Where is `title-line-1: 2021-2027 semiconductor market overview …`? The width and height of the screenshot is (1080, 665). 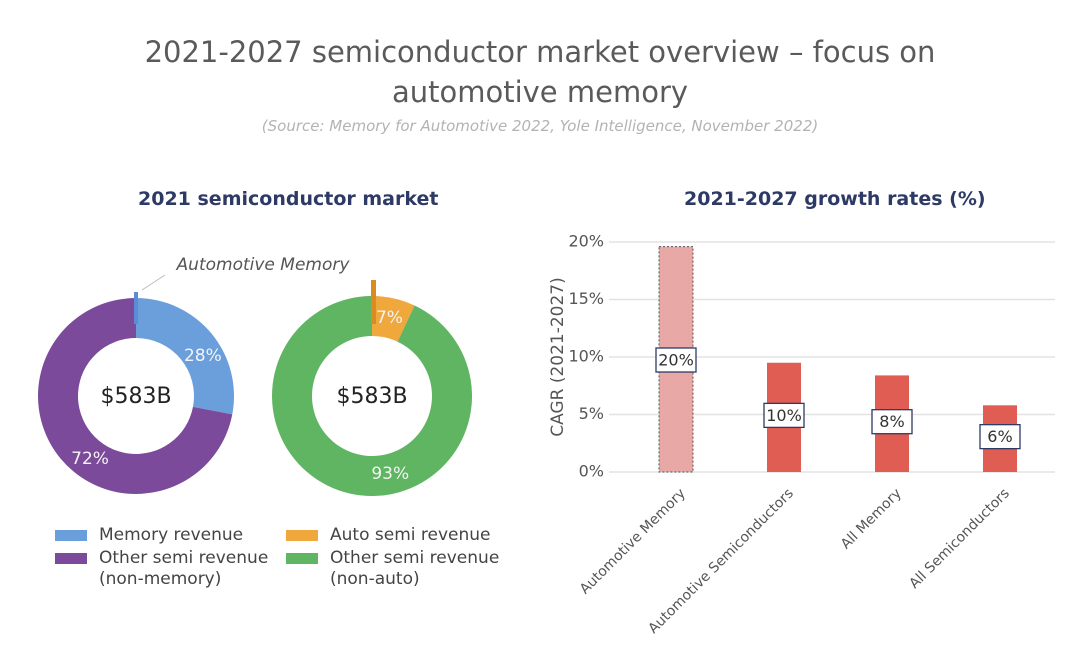
title-line-1: 2021-2027 semiconductor market overview … is located at coordinates (540, 52).